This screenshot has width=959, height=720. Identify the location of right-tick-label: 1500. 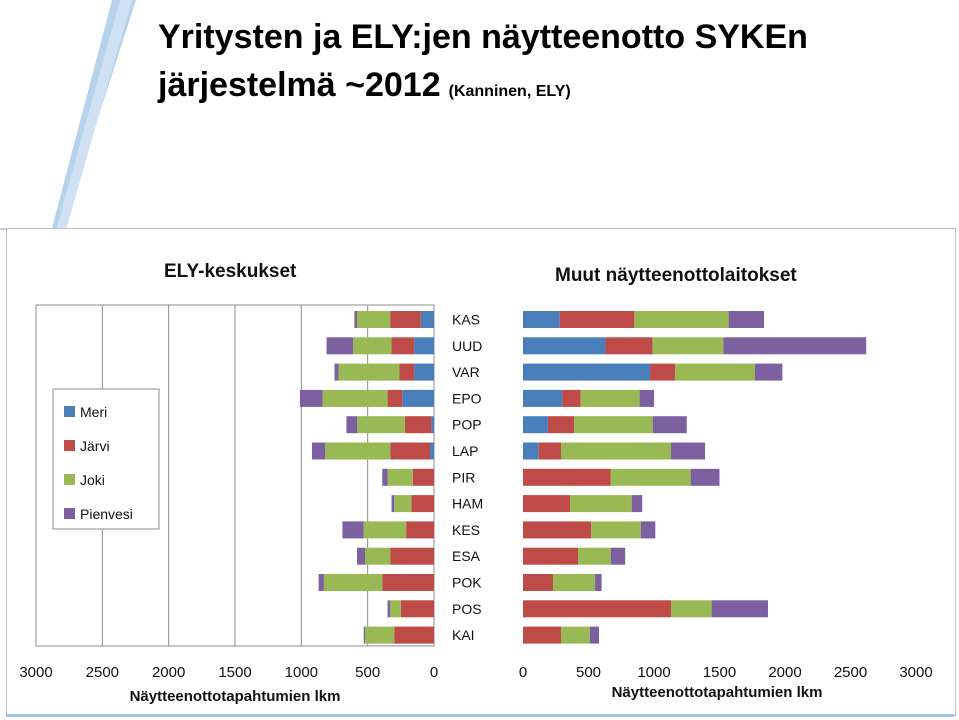
(719, 672).